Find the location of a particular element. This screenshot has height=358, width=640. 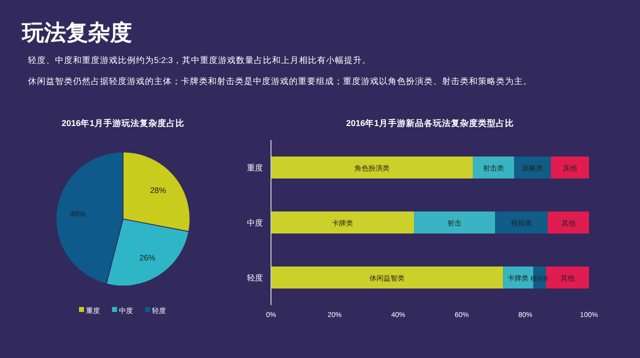

y-tick-label: 中度 is located at coordinates (255, 223).